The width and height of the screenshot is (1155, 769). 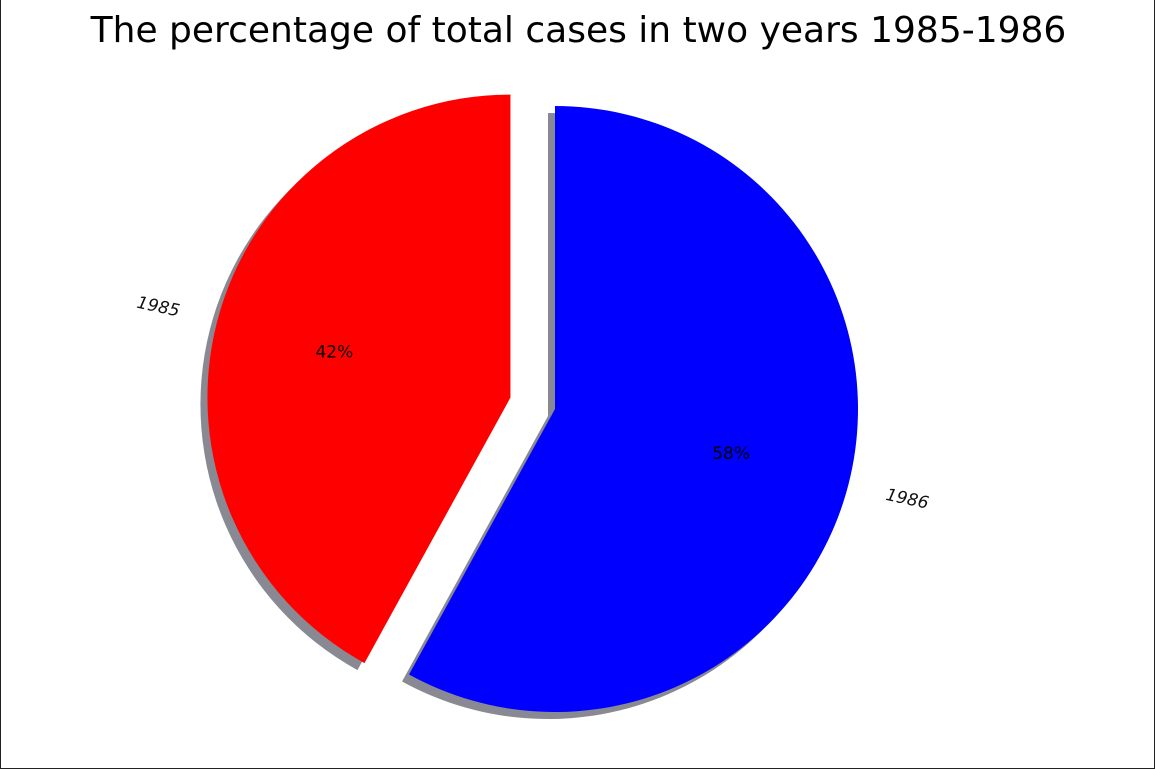 What do you see at coordinates (907, 499) in the screenshot?
I see `pie-category-label-1986: 1986` at bounding box center [907, 499].